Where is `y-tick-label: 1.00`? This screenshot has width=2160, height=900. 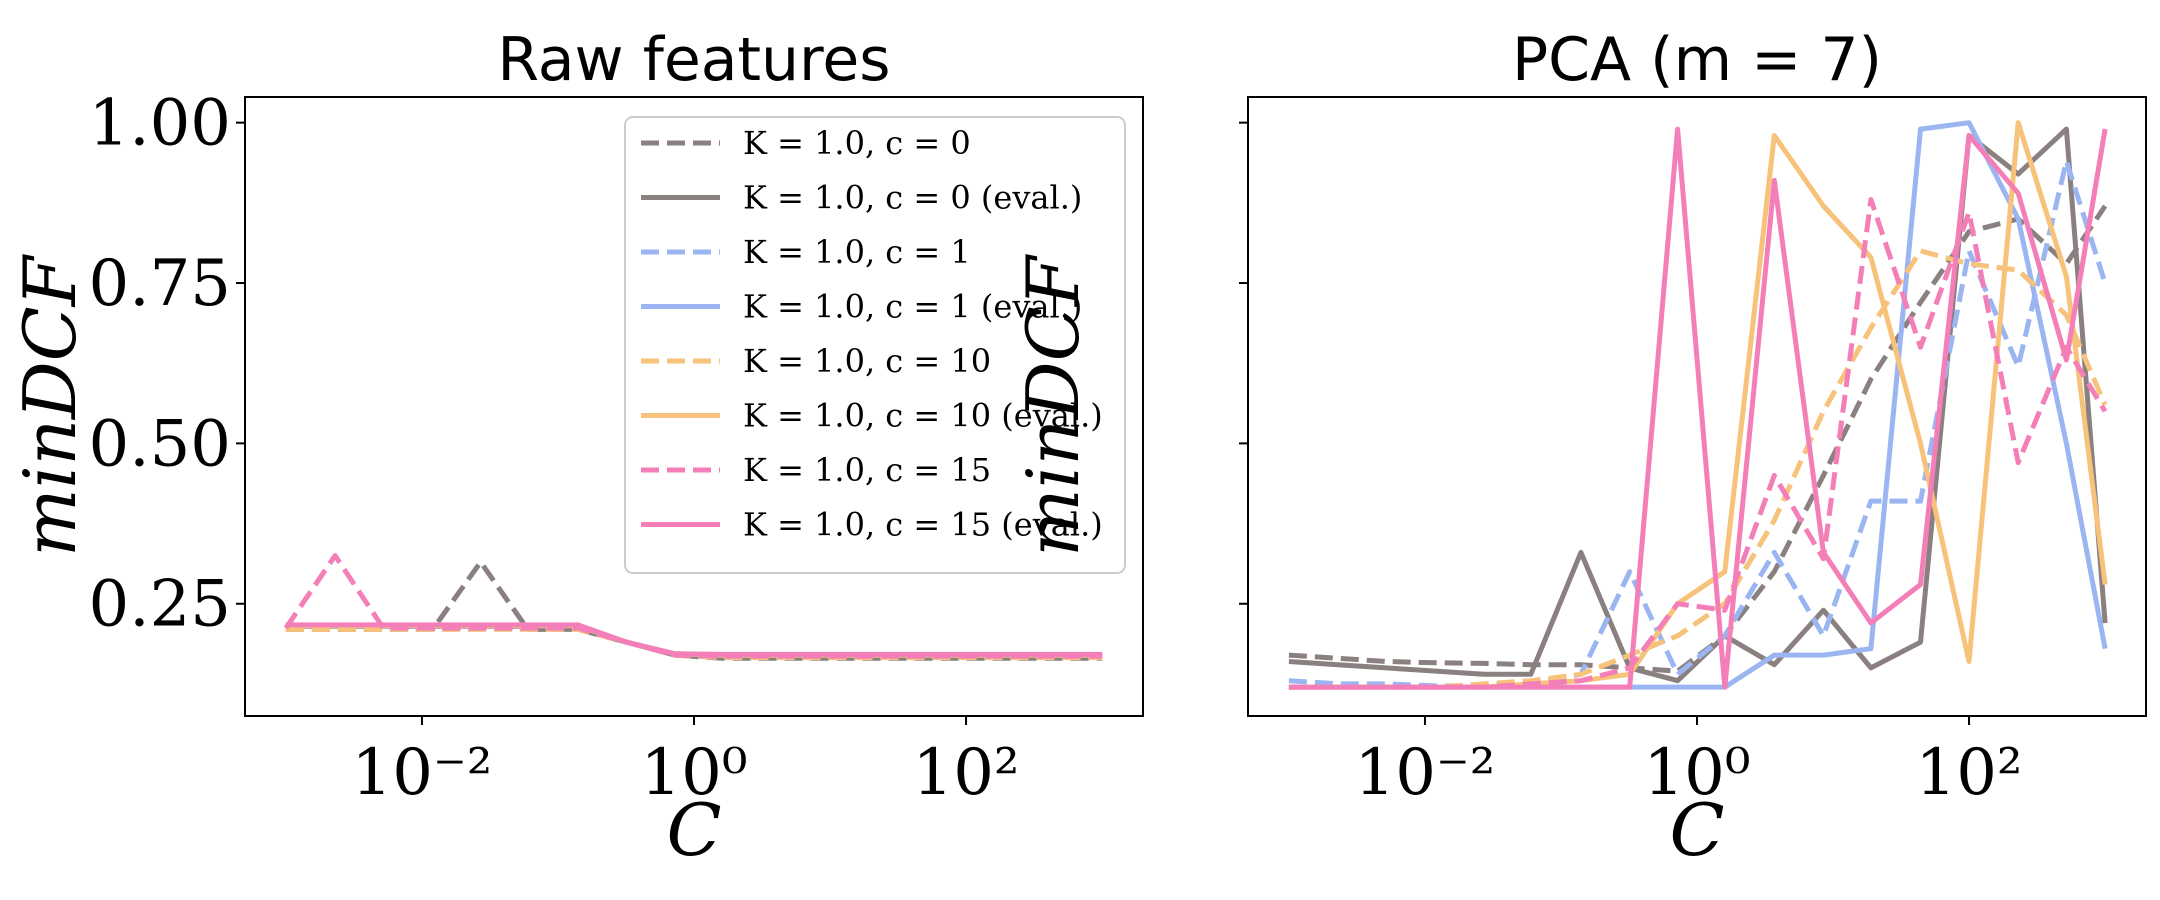 y-tick-label: 1.00 is located at coordinates (160, 124).